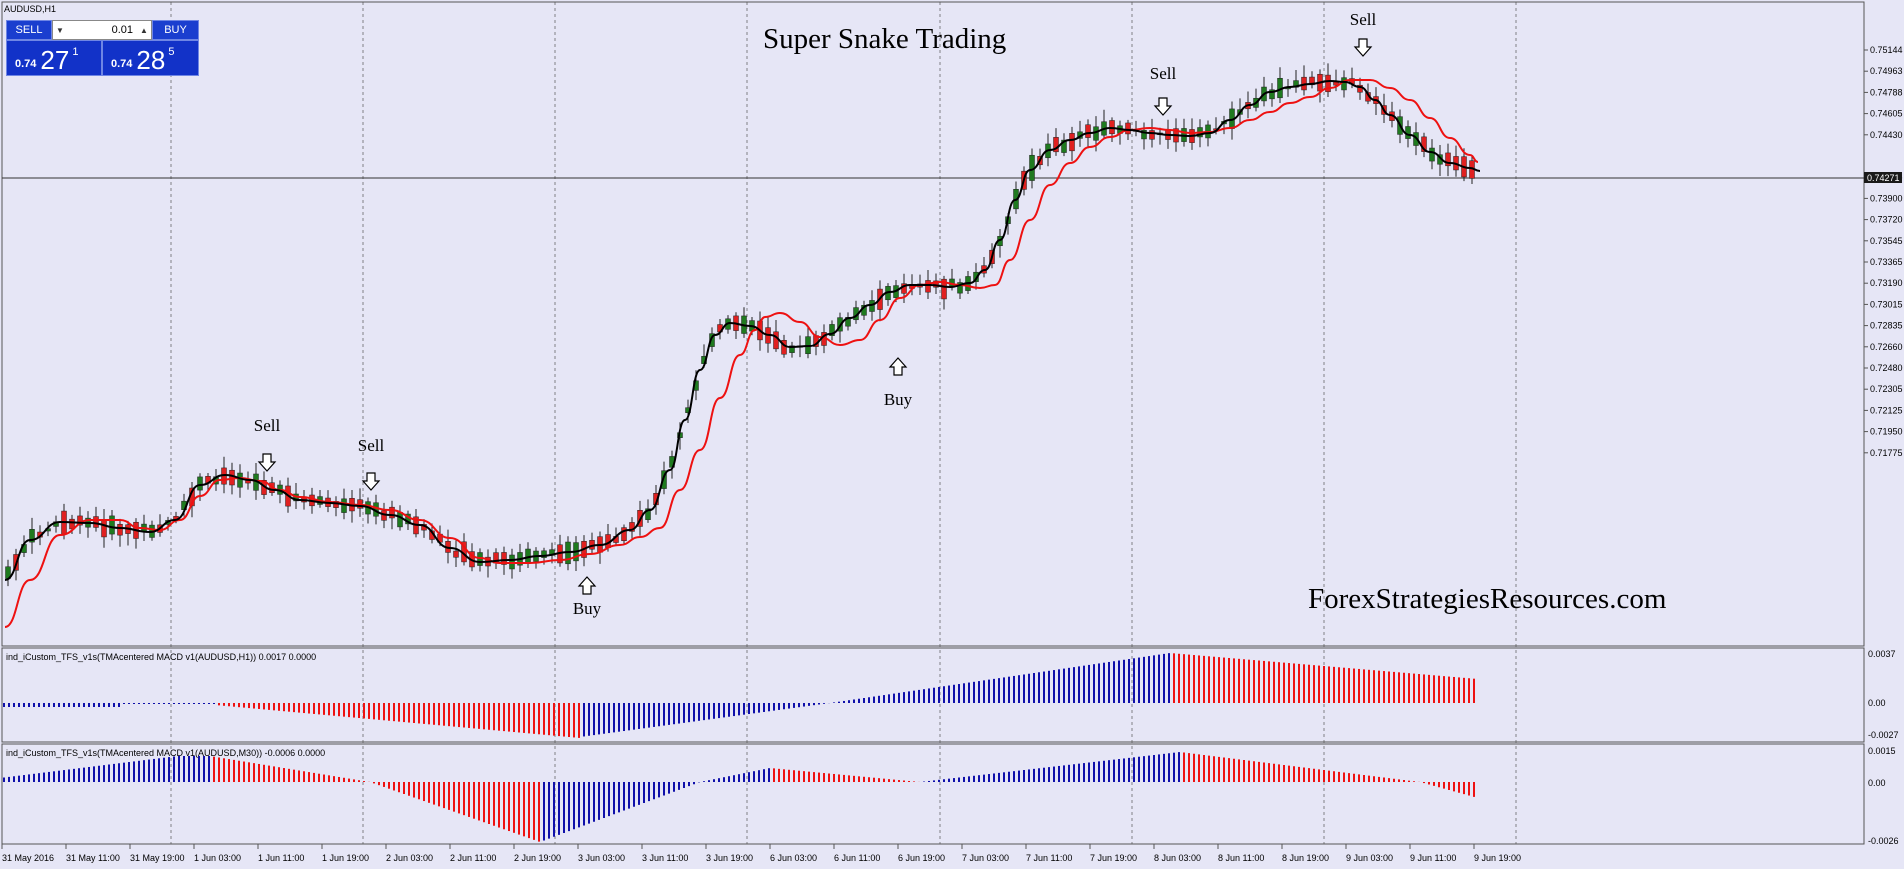  Describe the element at coordinates (1369, 858) in the screenshot. I see `time-axis-label: 9 Jun 03:00` at that location.